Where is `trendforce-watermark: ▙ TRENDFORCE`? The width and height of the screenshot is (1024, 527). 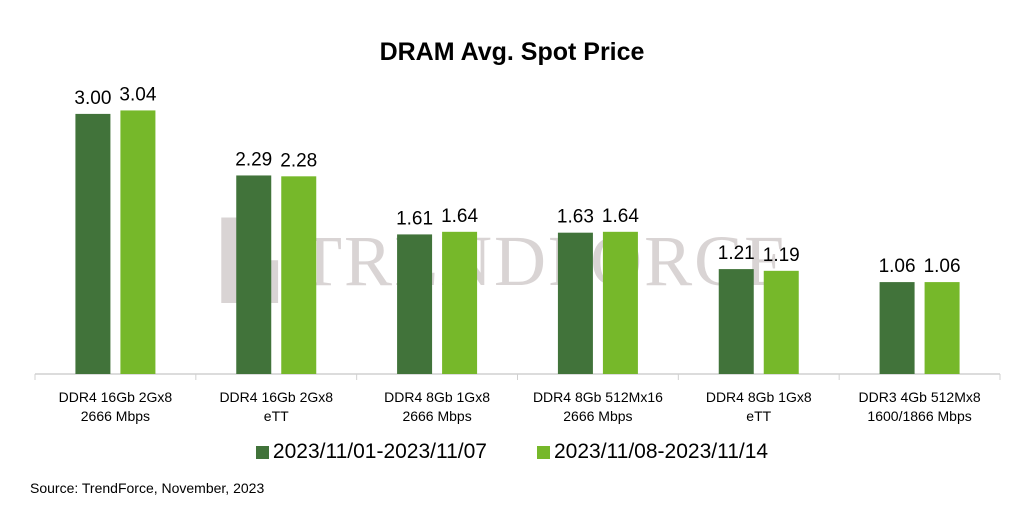
trendforce-watermark: ▙ TRENDFORCE is located at coordinates (506, 261).